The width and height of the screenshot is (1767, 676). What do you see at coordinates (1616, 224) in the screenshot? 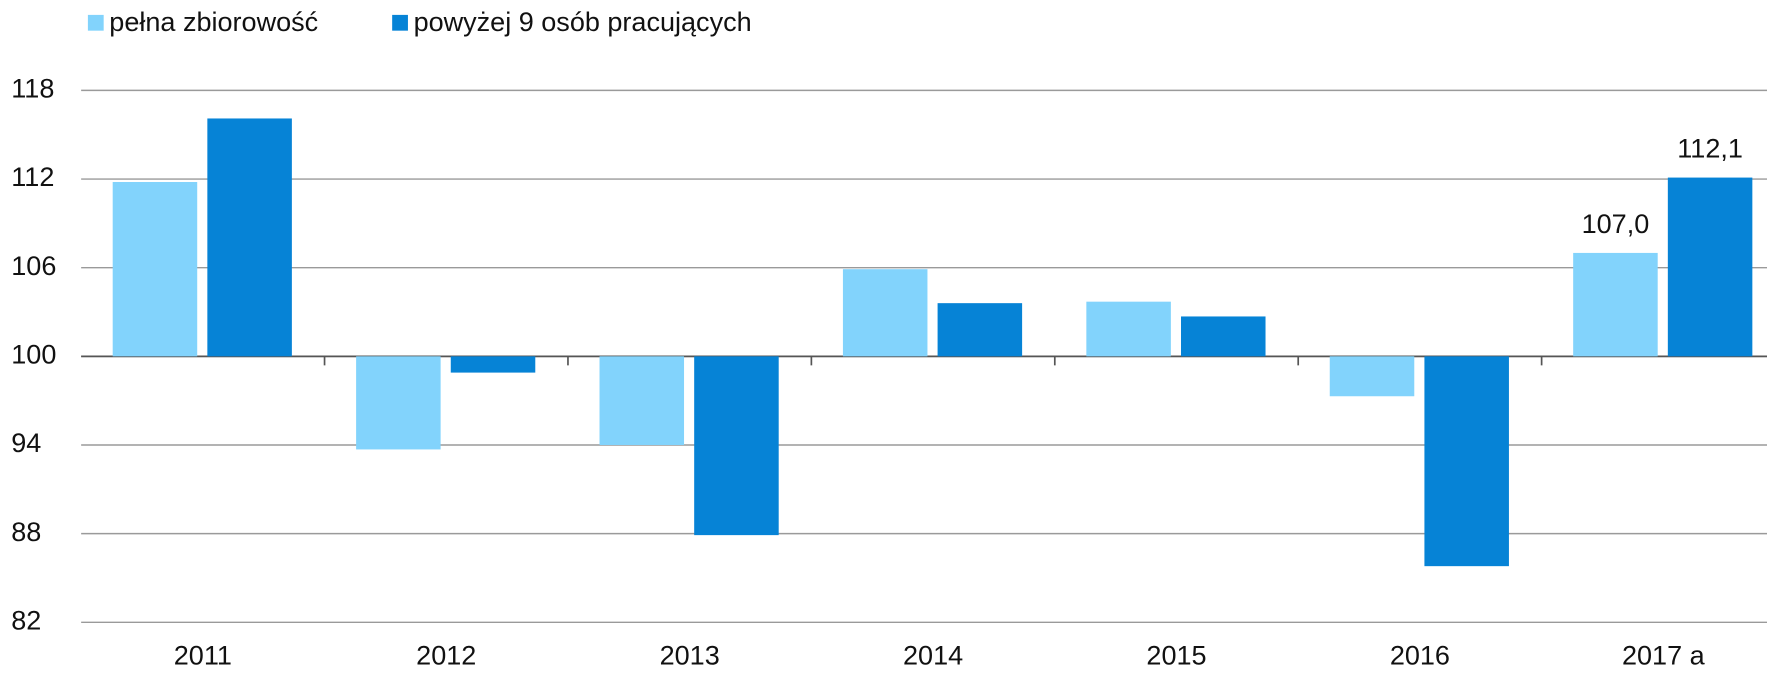
I see `data-label: 107,0` at bounding box center [1616, 224].